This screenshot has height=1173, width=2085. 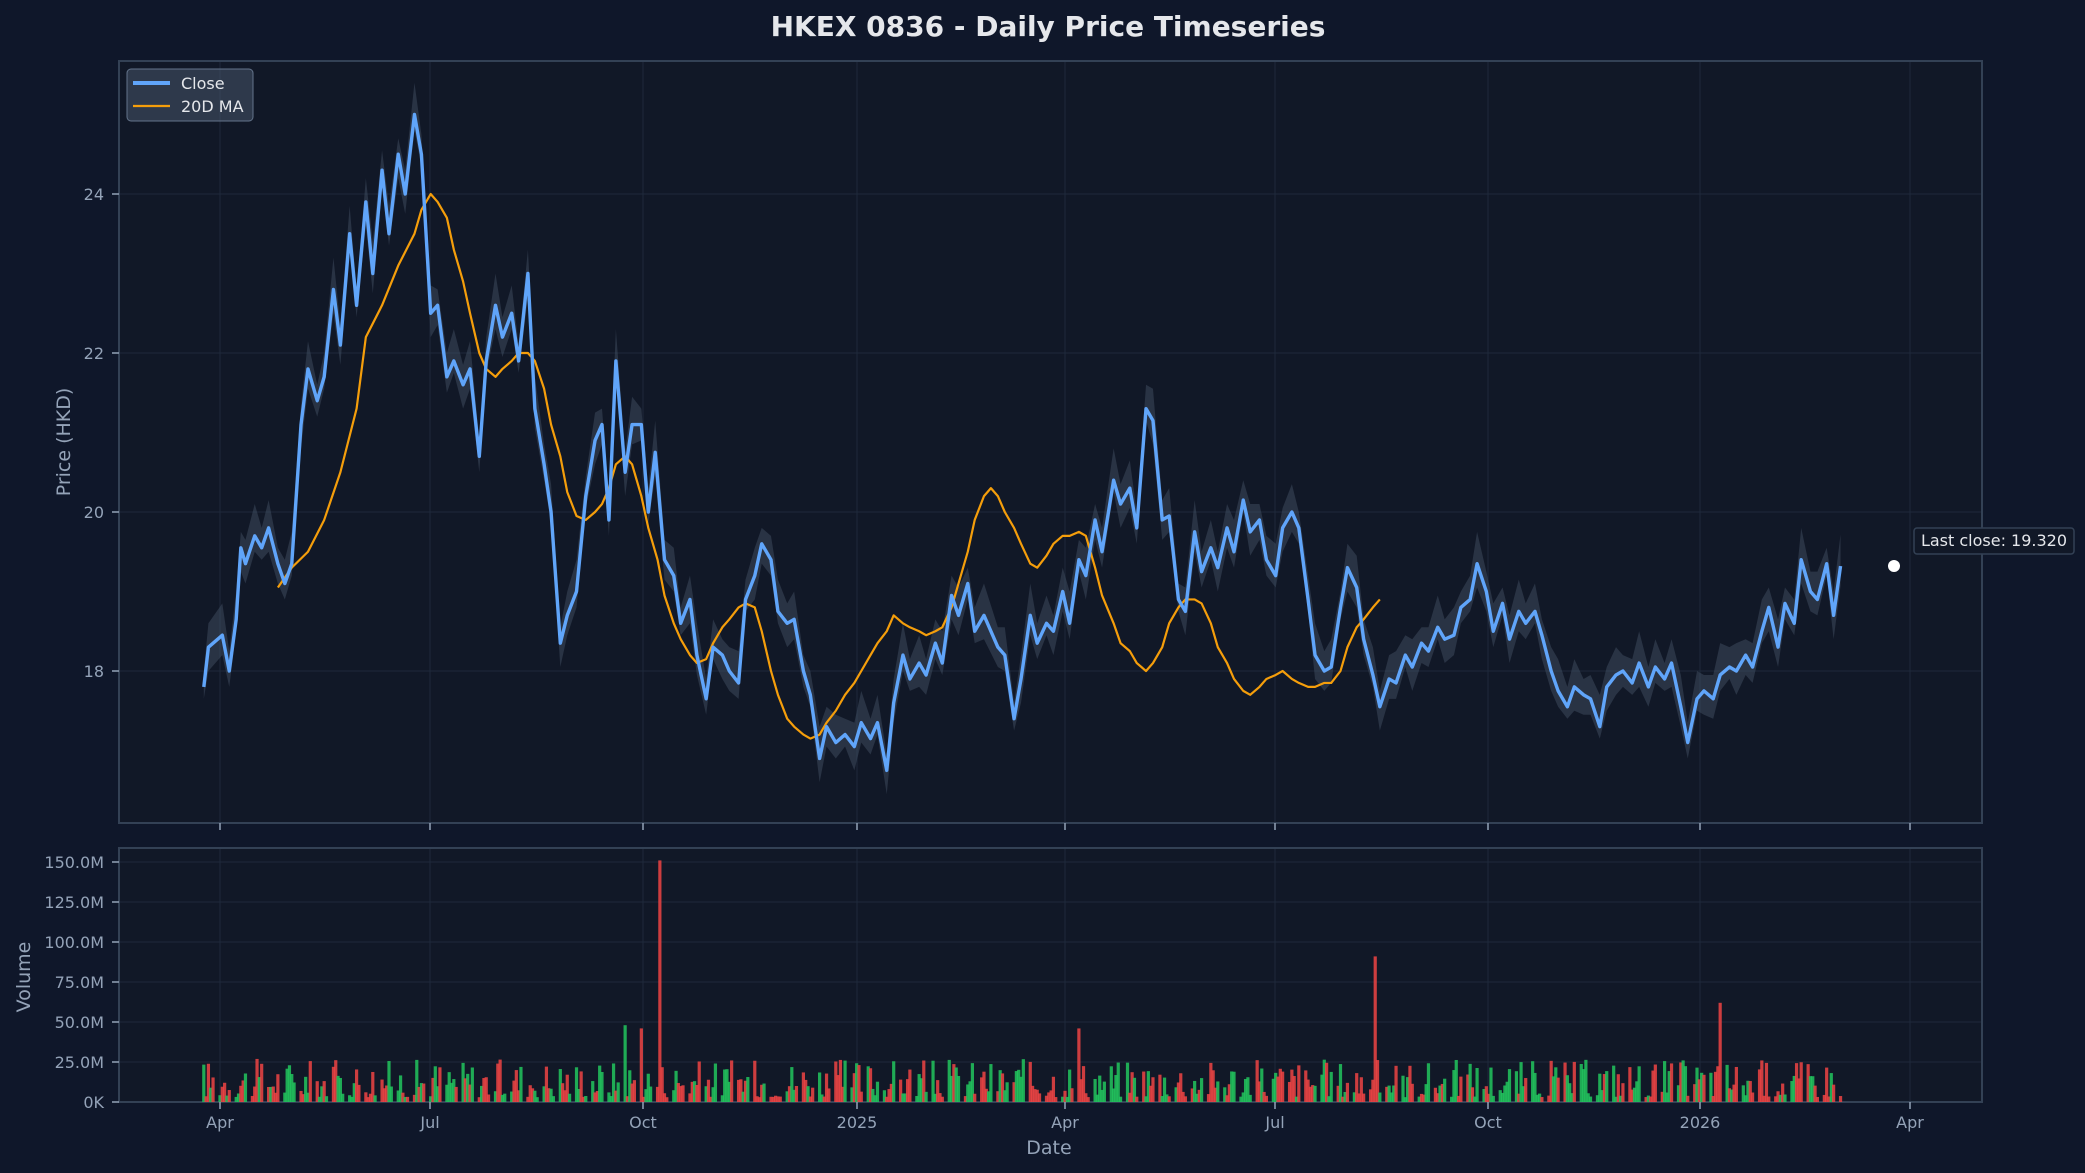 What do you see at coordinates (94, 194) in the screenshot?
I see `price-y-tick: 24` at bounding box center [94, 194].